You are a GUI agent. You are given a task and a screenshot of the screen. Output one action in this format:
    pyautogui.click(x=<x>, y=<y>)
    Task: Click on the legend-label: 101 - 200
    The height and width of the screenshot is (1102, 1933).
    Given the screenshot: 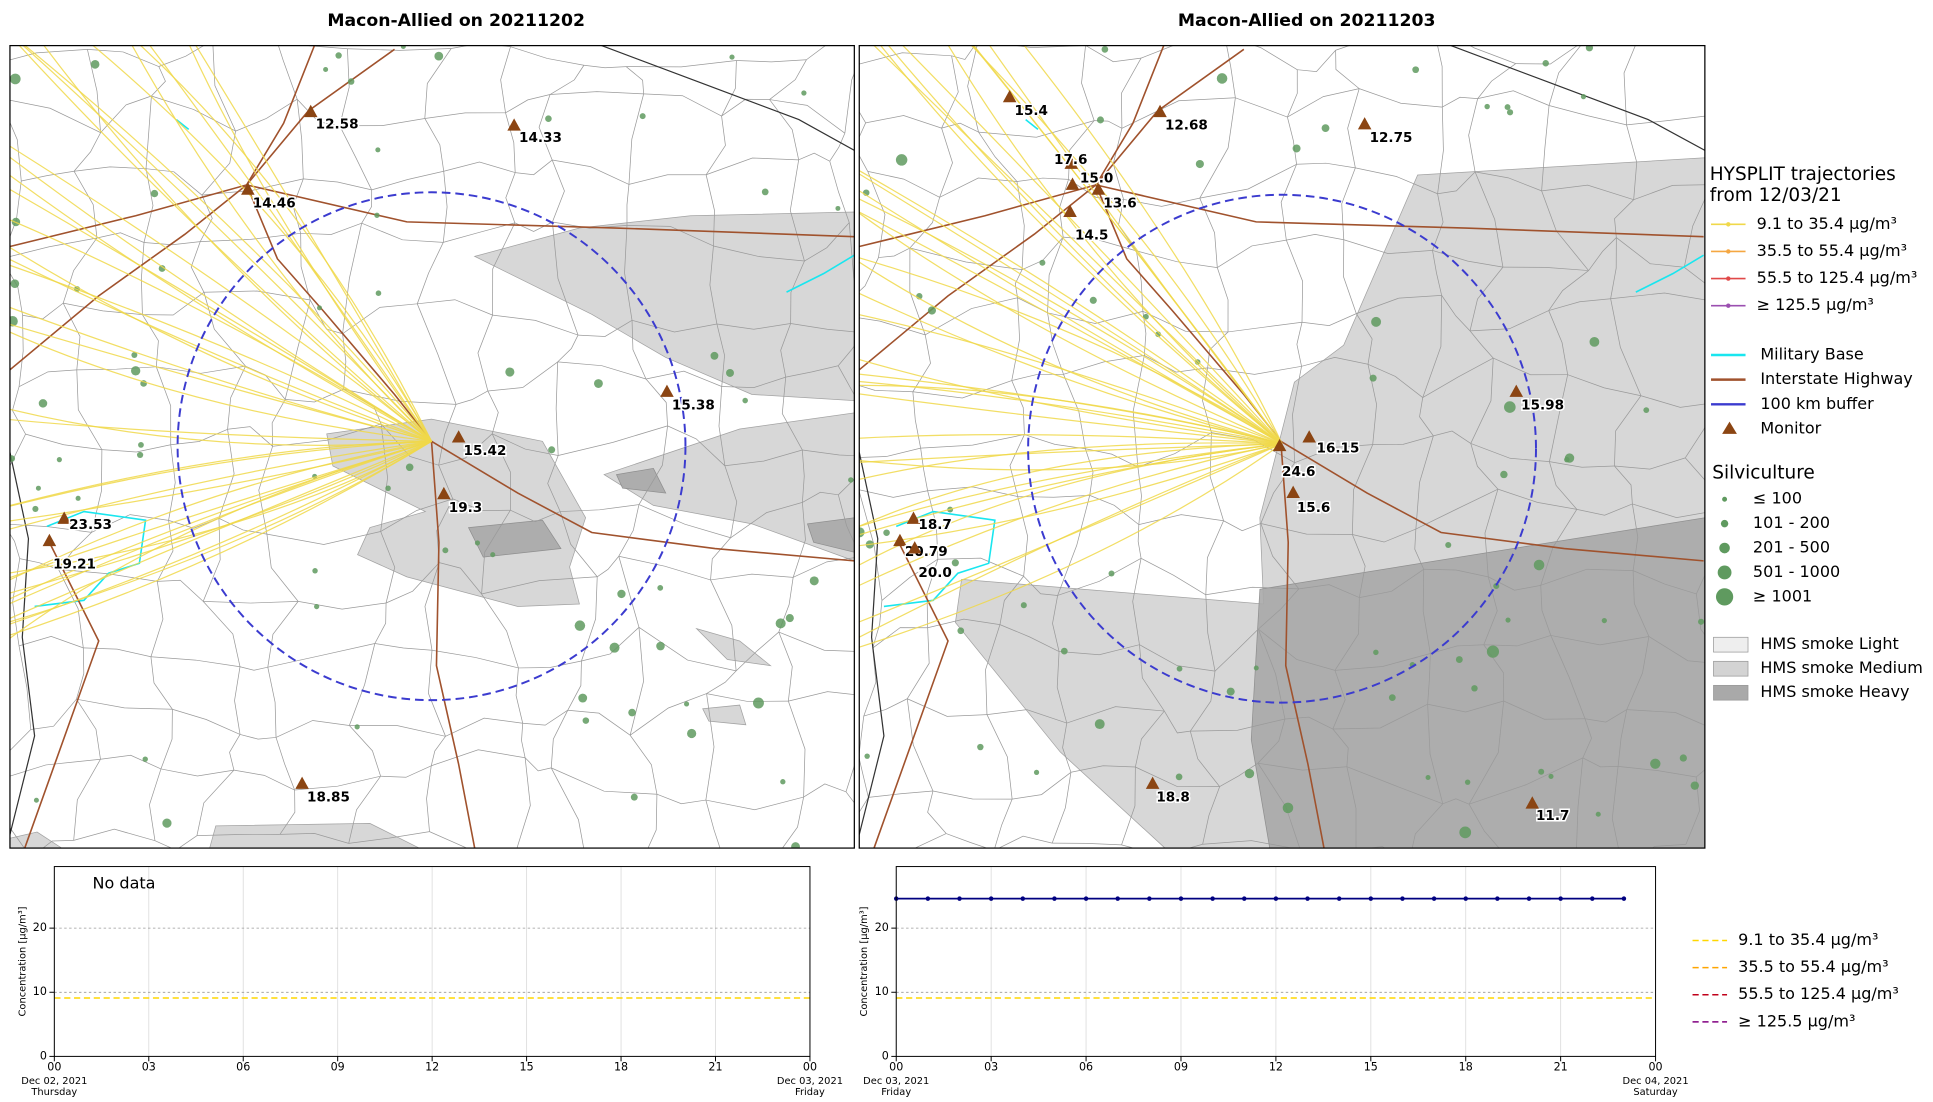 What is the action you would take?
    pyautogui.click(x=1791, y=522)
    